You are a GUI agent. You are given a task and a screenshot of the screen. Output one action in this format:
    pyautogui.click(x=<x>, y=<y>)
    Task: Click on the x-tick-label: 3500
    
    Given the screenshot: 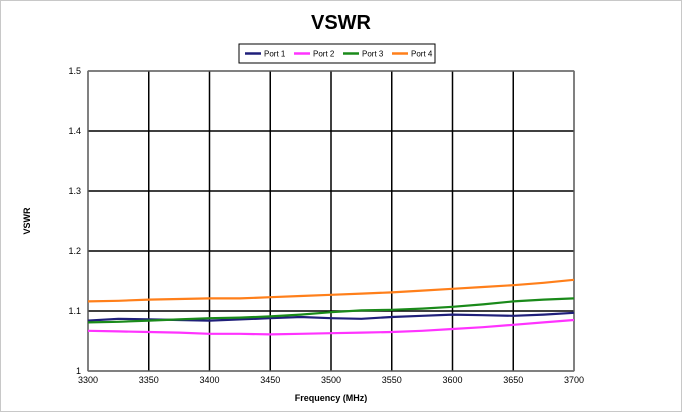 What is the action you would take?
    pyautogui.click(x=331, y=380)
    